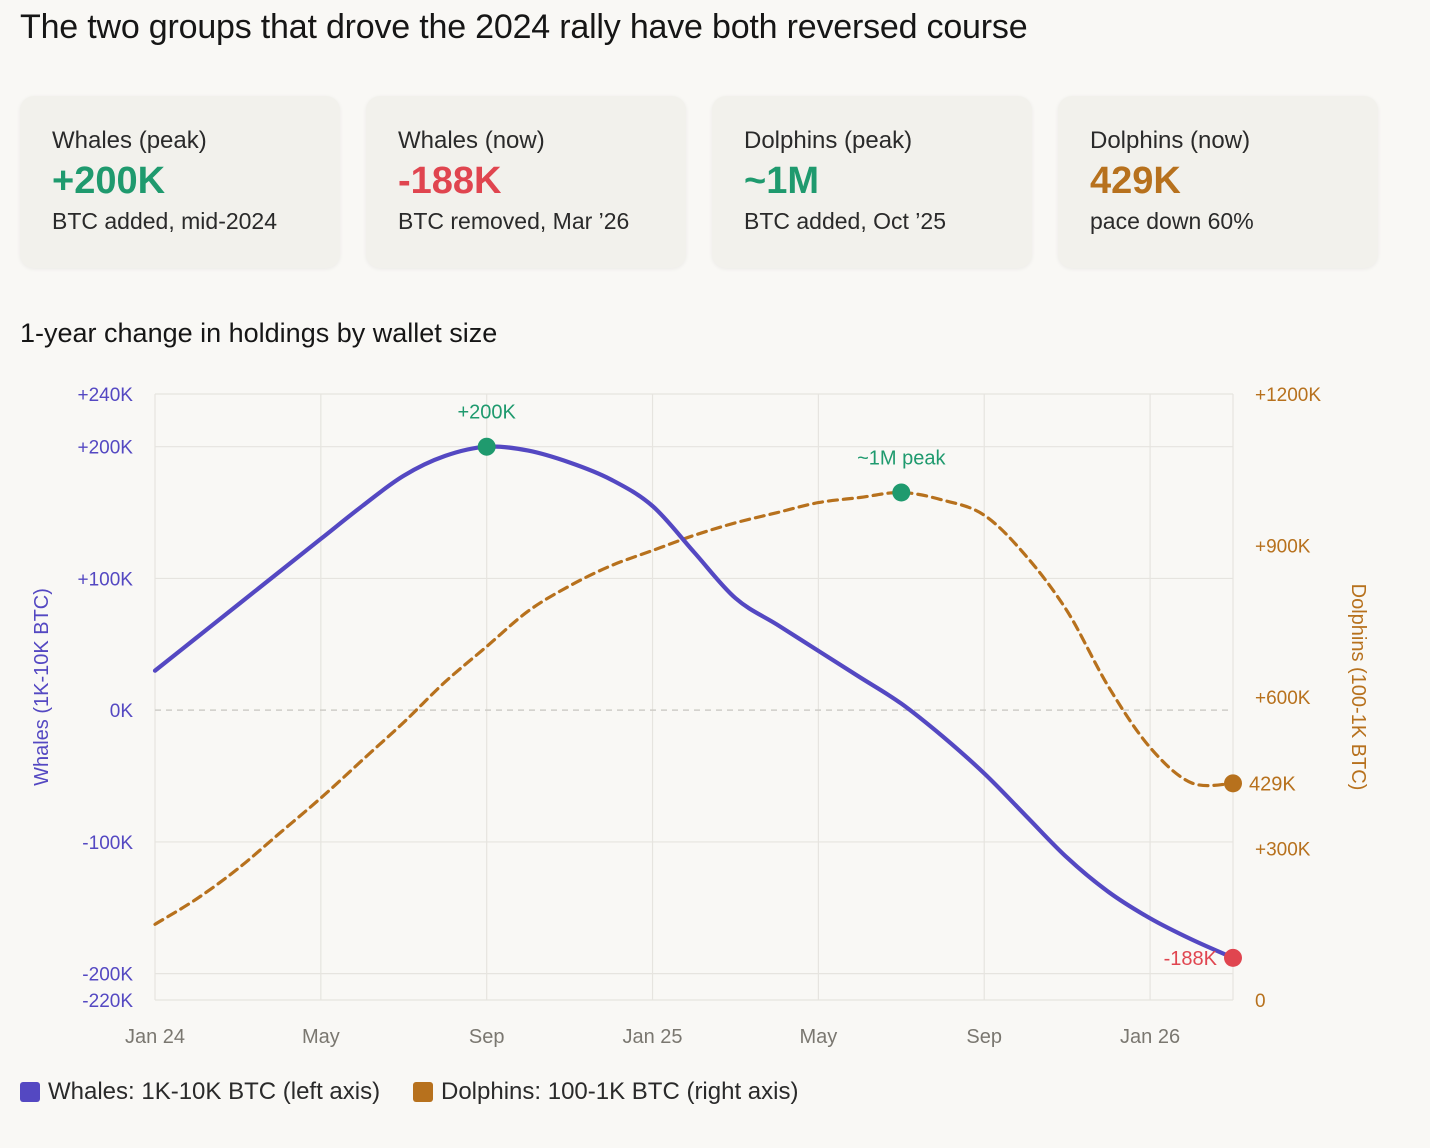 Image resolution: width=1430 pixels, height=1148 pixels. What do you see at coordinates (450, 181) in the screenshot?
I see `stat-card-value: -188K` at bounding box center [450, 181].